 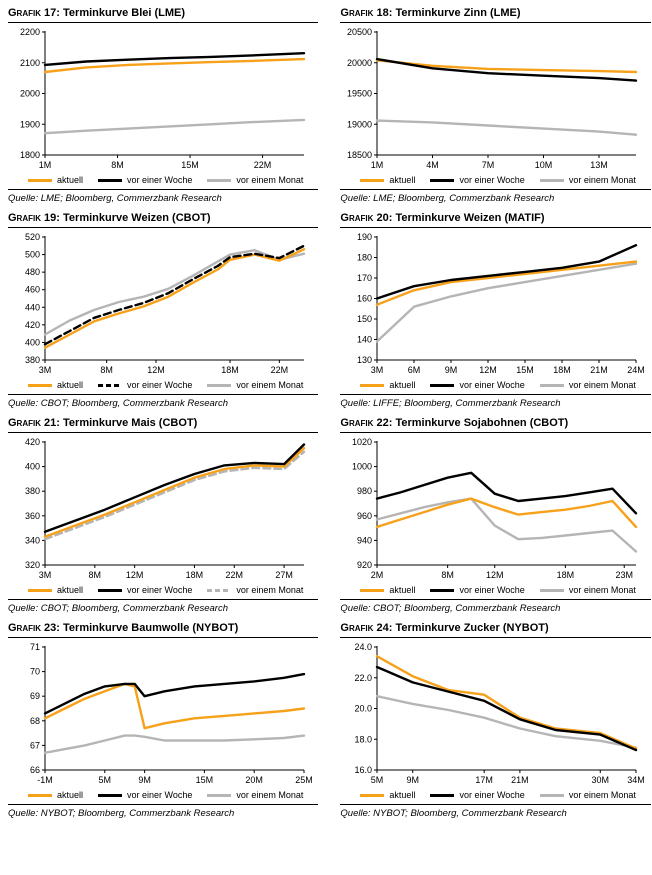 What do you see at coordinates (433, 165) in the screenshot?
I see `x-tick-label: 4M` at bounding box center [433, 165].